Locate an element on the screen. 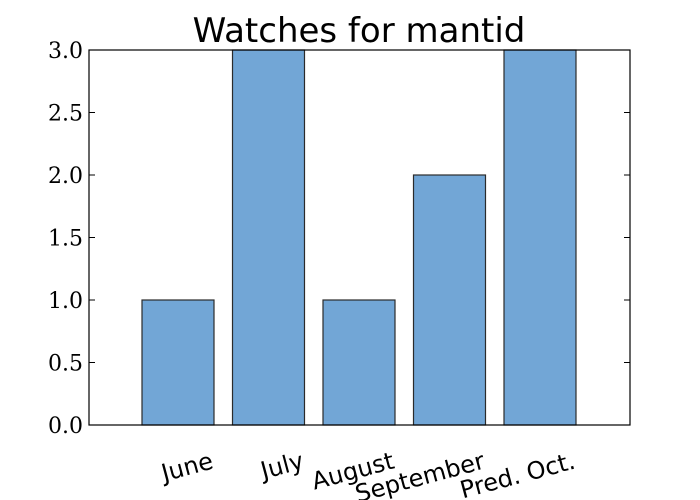 This screenshot has width=700, height=500. y-tick-label: 0.0 is located at coordinates (65, 426).